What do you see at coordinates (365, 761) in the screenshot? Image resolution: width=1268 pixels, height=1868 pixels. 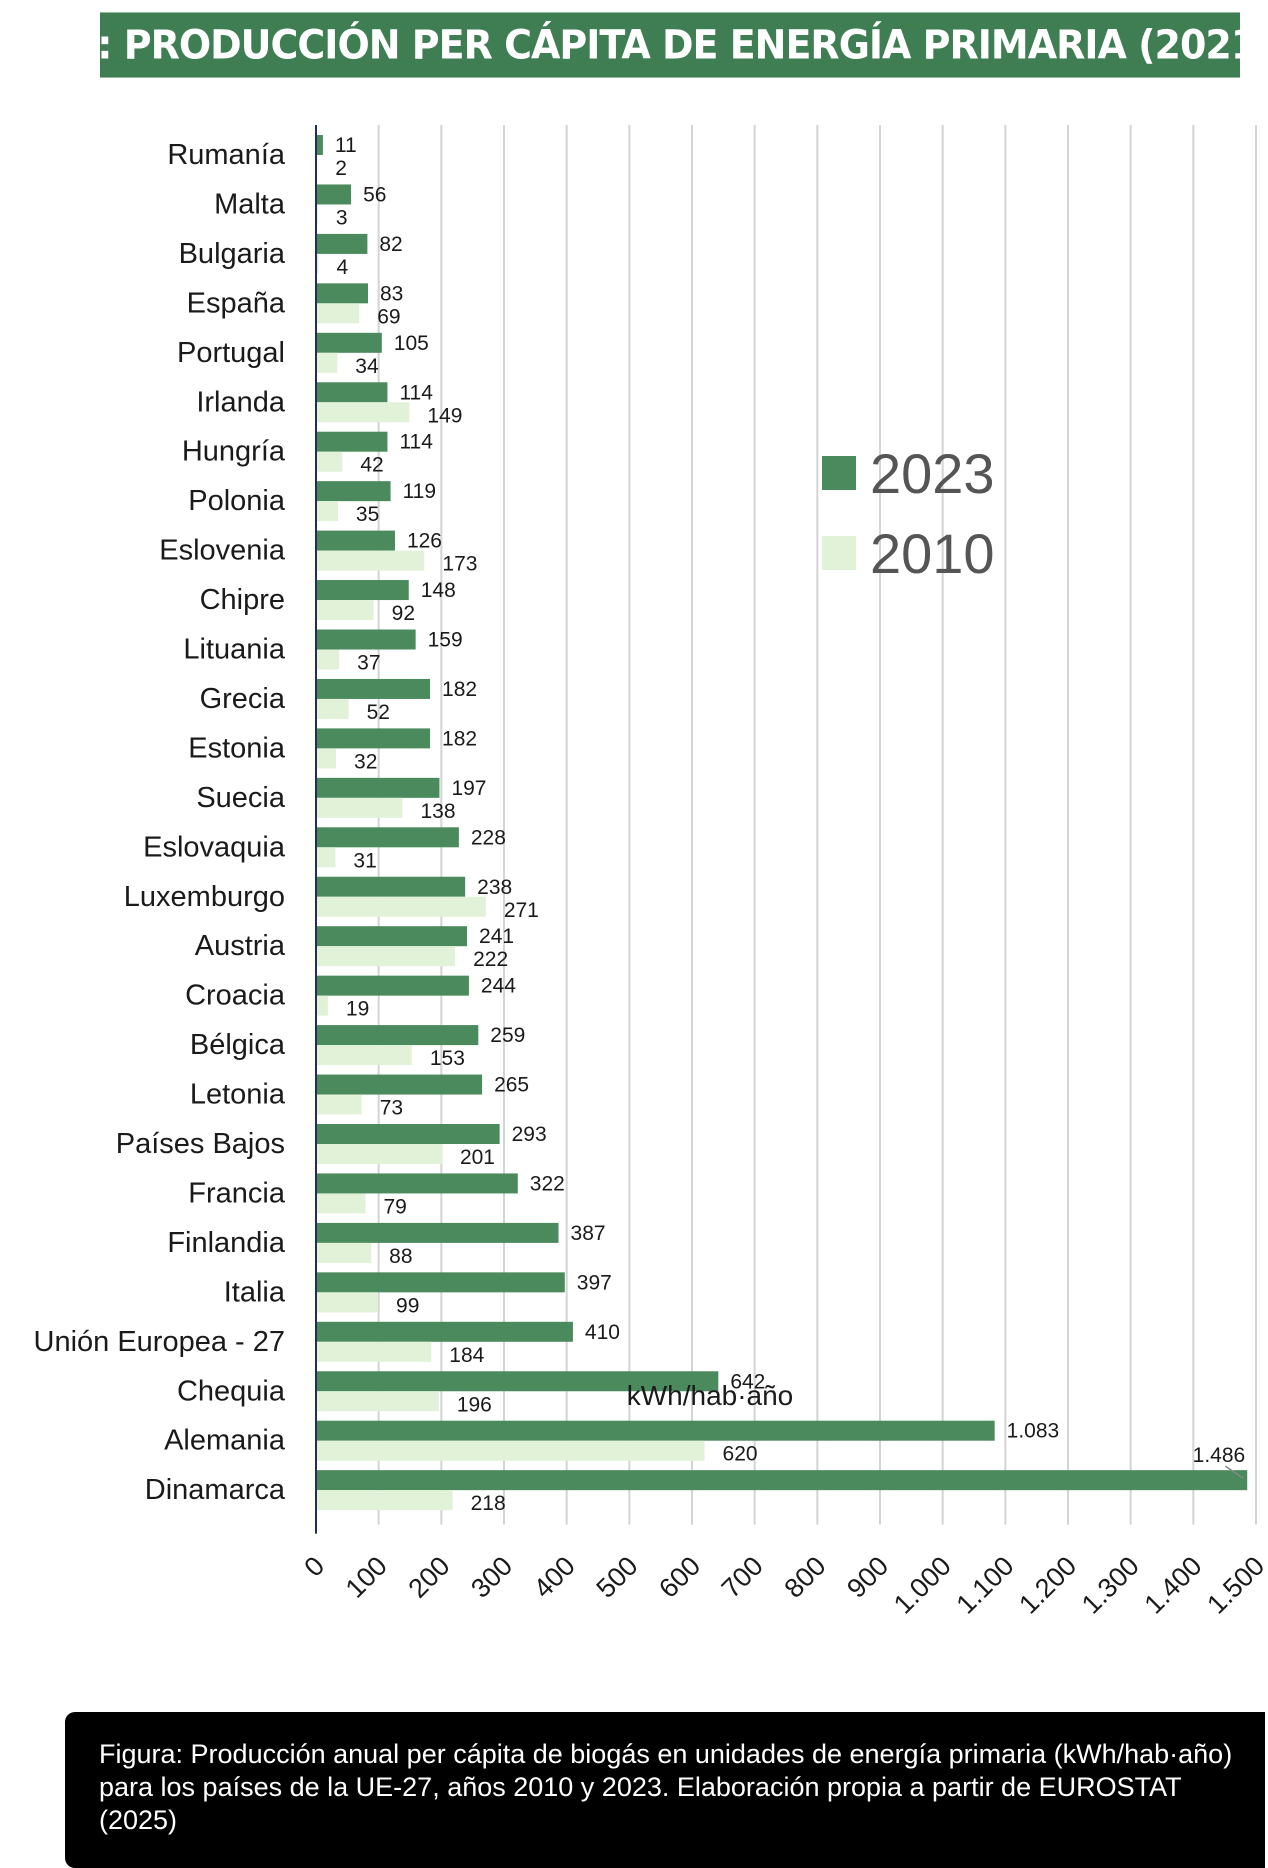 I see `value-label-2010: 32` at bounding box center [365, 761].